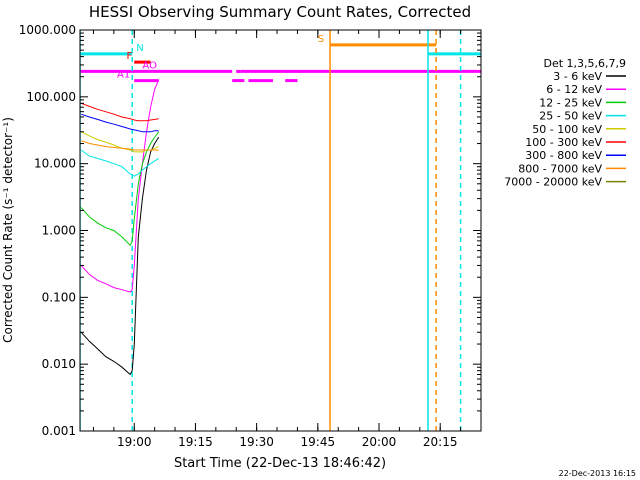 This screenshot has height=480, width=640. I want to click on y-tick-label: 0.001, so click(59, 431).